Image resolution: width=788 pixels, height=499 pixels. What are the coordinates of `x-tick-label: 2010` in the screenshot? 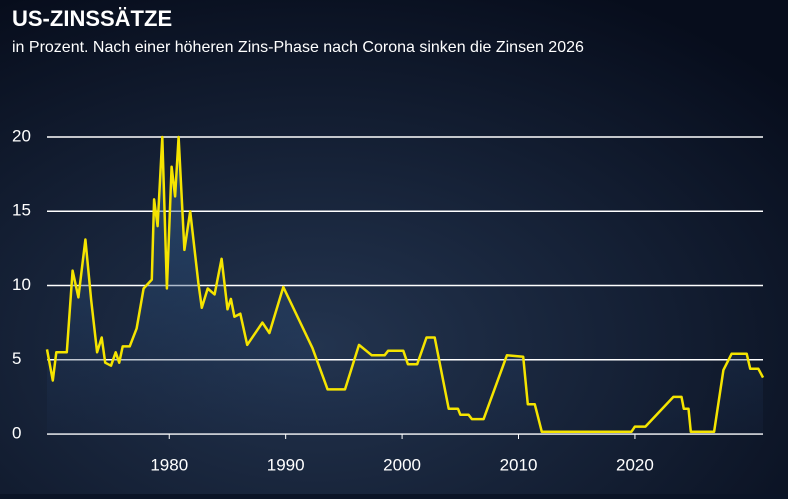 It's located at (519, 464).